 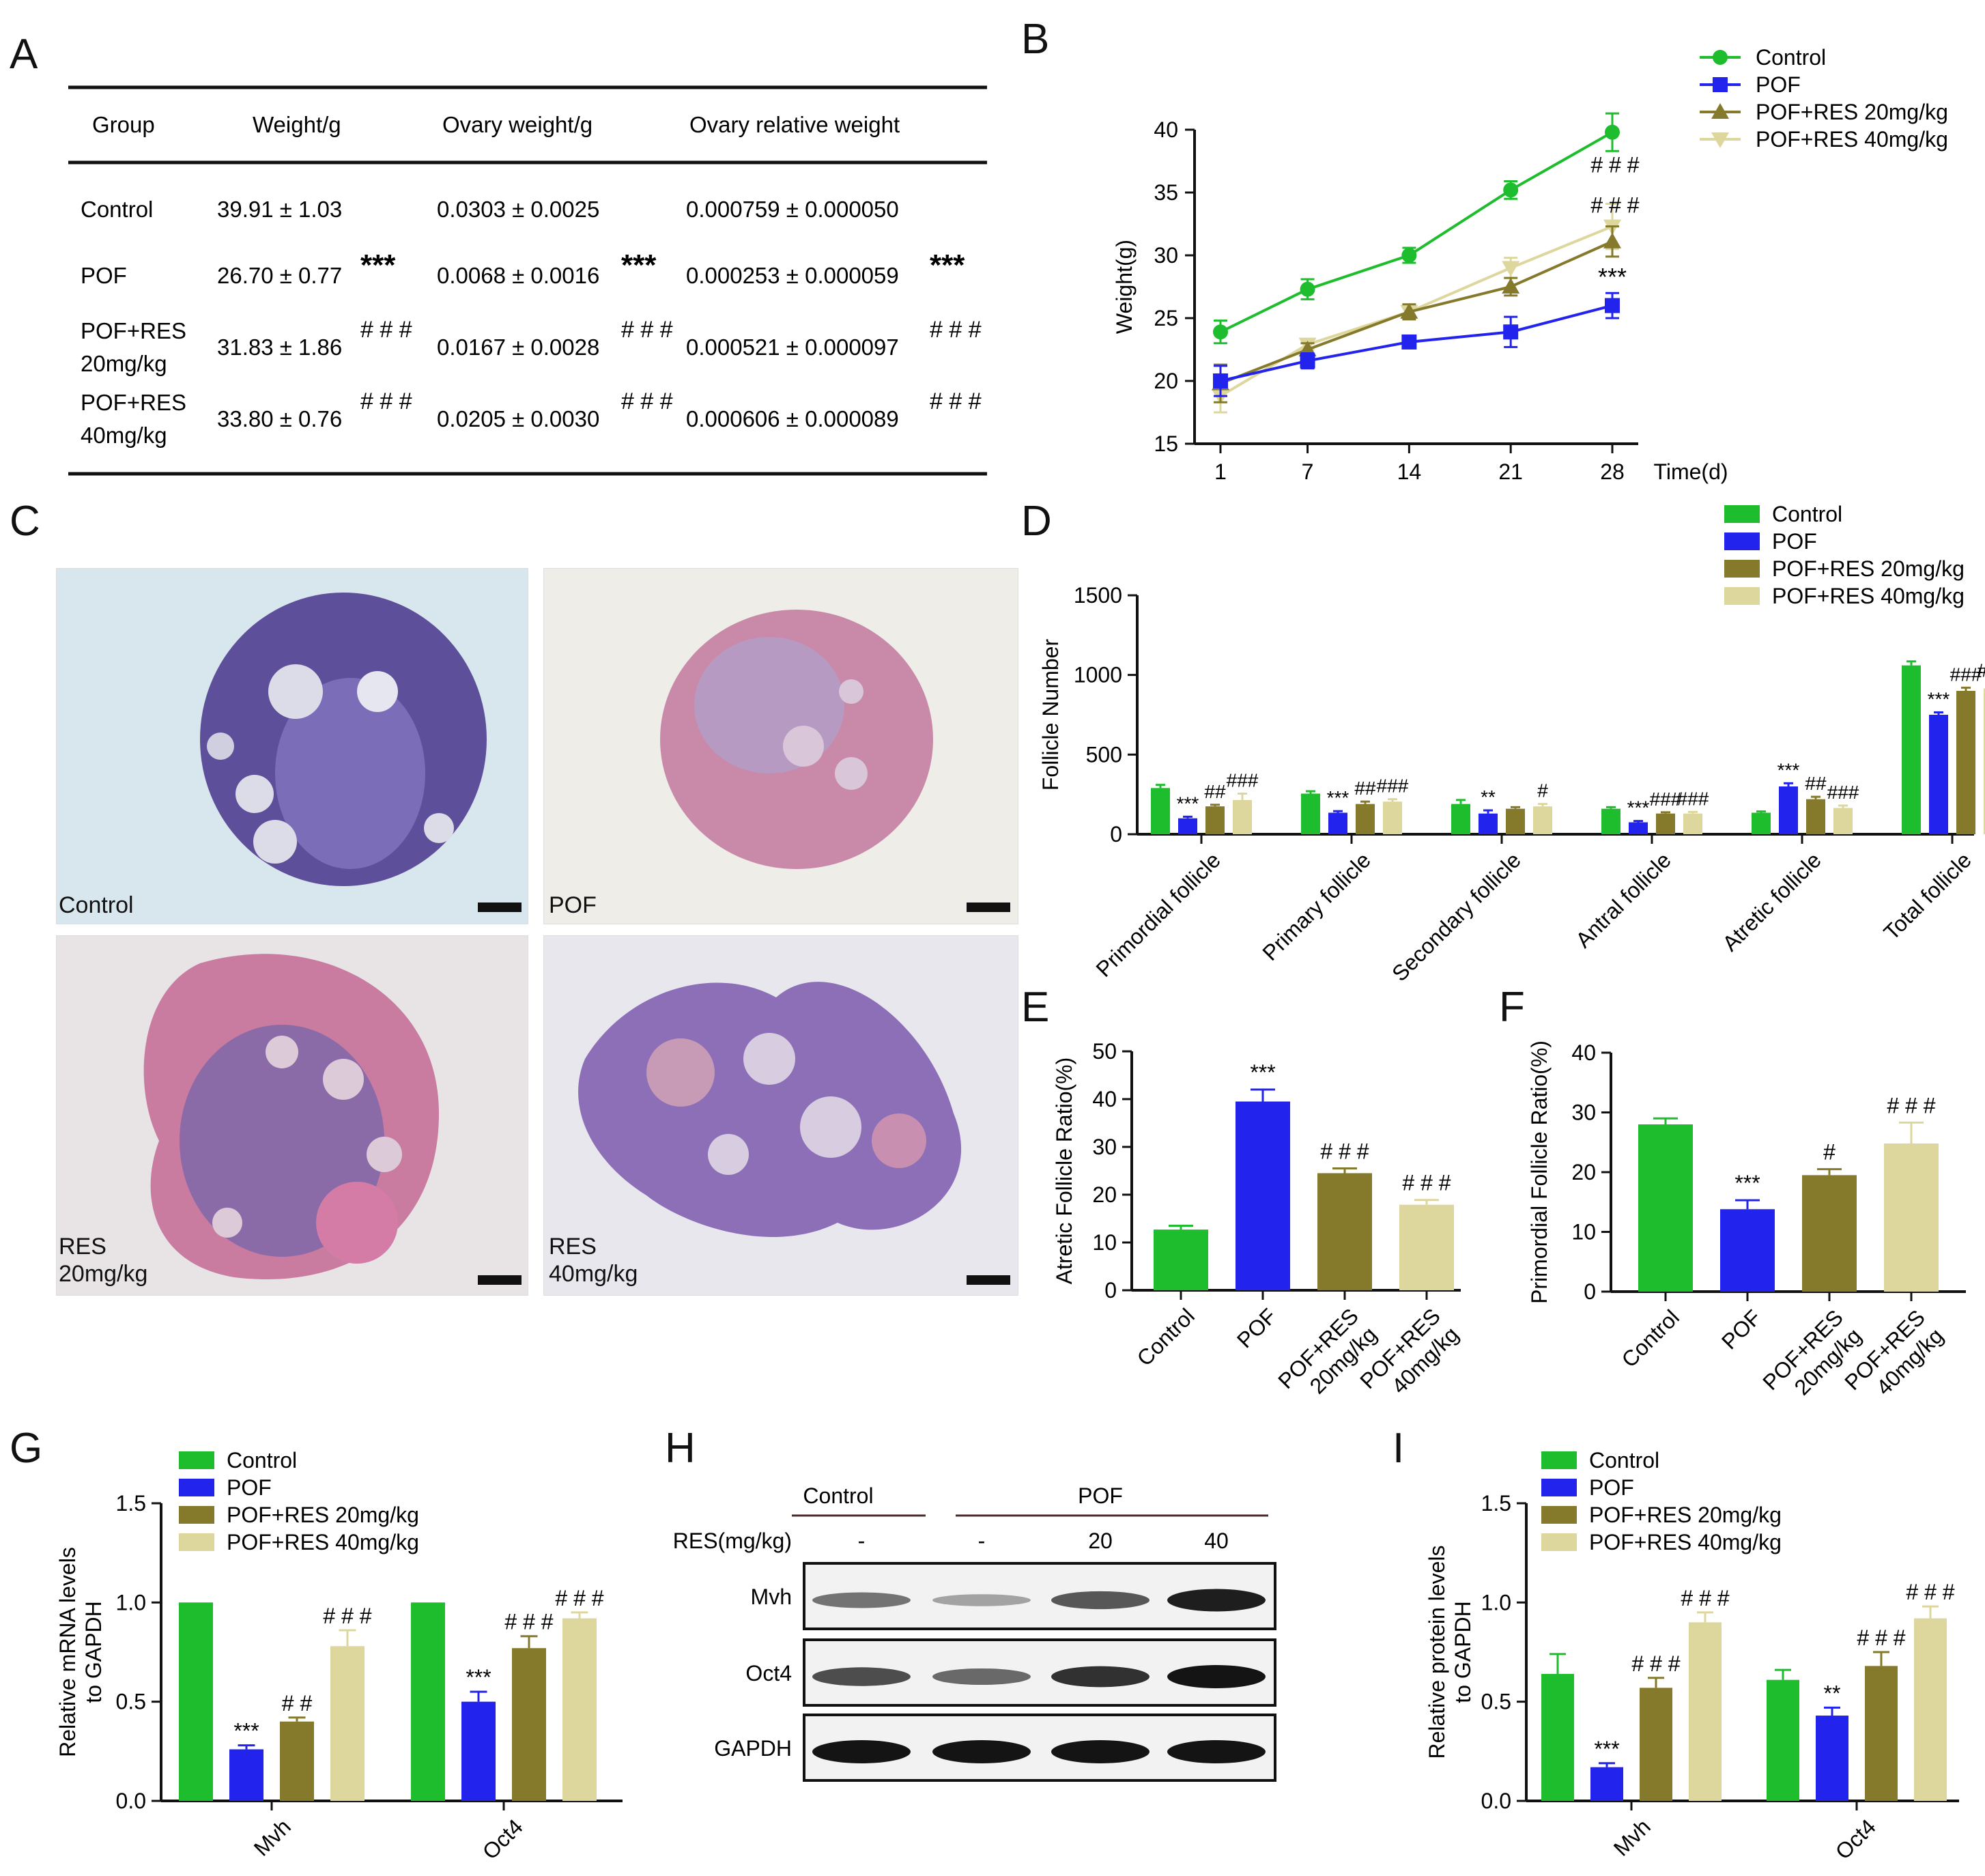 I want to click on table-header-1: Weight/g, so click(x=297, y=124).